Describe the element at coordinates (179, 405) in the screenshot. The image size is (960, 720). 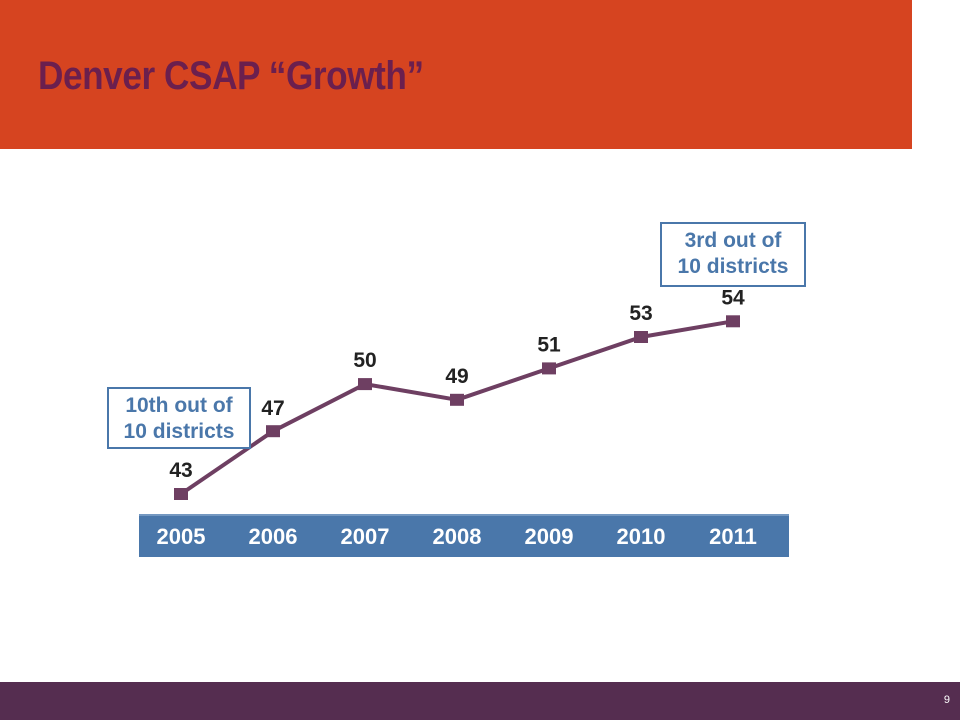
I see `callout-text: 10th out of` at that location.